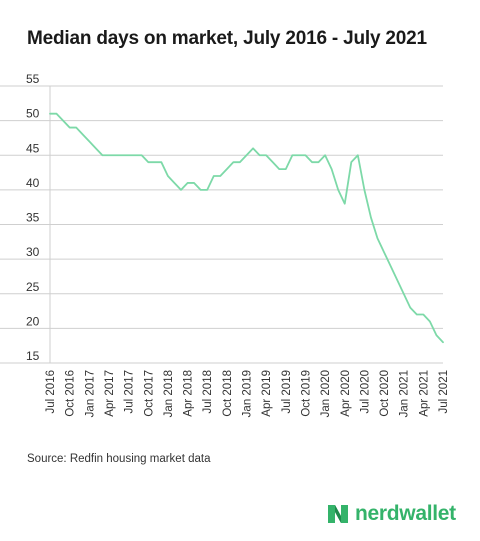  Describe the element at coordinates (90, 393) in the screenshot. I see `x-tick-label: Jan 2017` at that location.